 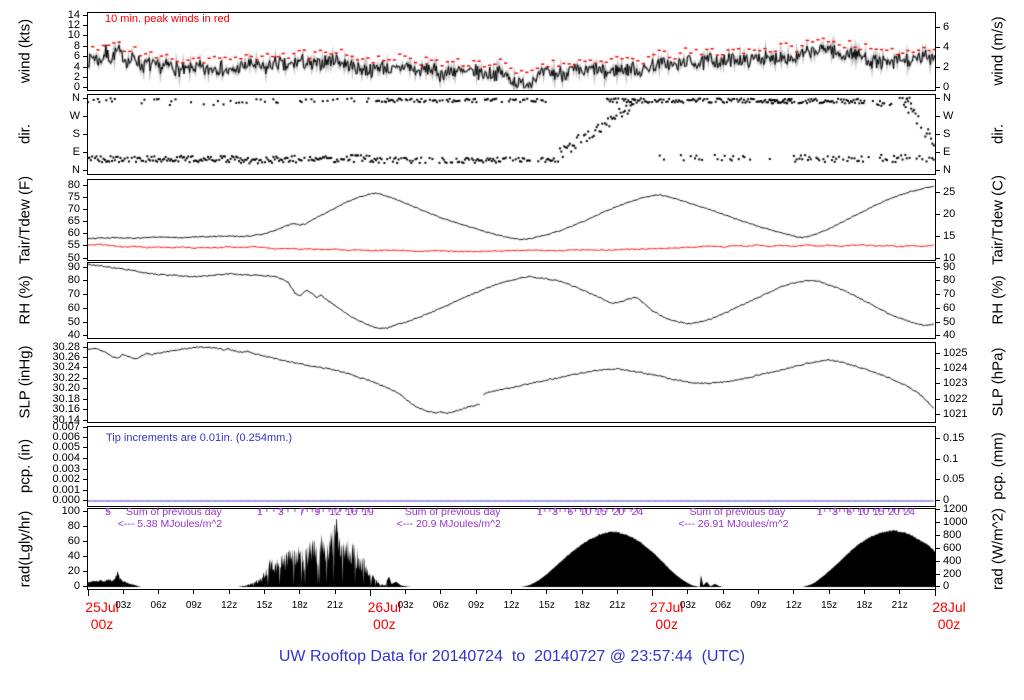 I want to click on wind-peak-note: 10 min. peak winds in red, so click(x=167, y=19).